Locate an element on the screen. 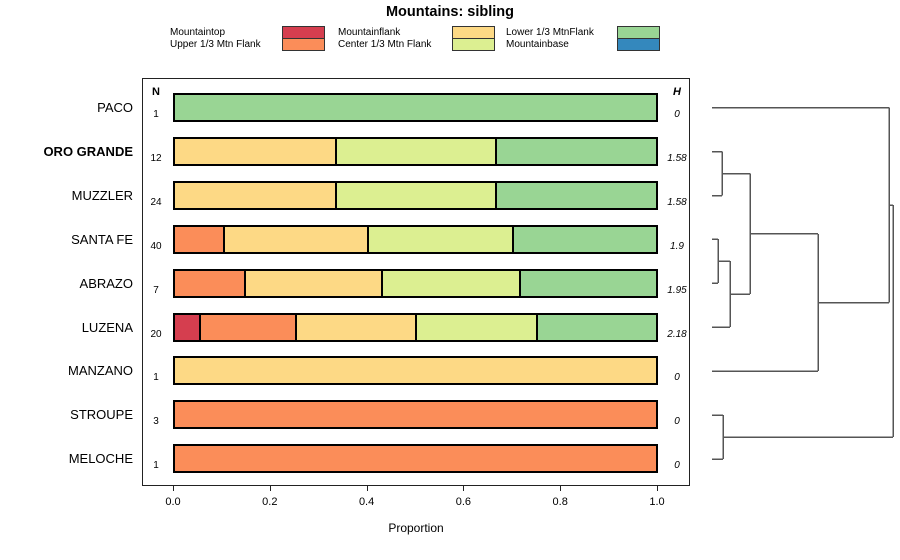 This screenshot has height=560, width=900. bar-manzano is located at coordinates (415, 371).